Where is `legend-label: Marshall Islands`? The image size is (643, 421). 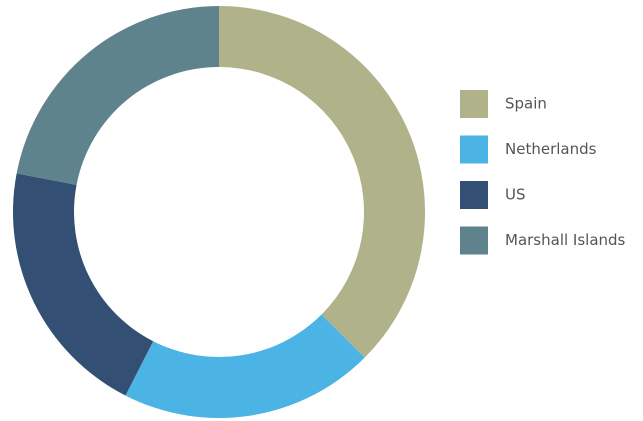
legend-label: Marshall Islands is located at coordinates (565, 240).